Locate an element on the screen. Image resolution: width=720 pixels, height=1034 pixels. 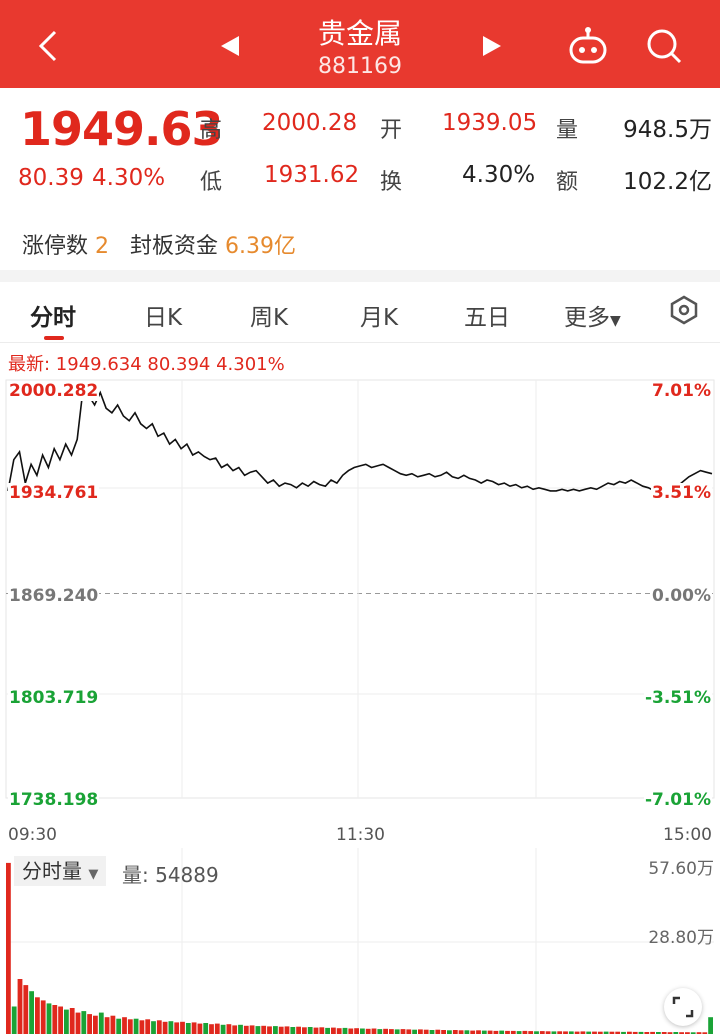
back-button is located at coordinates (48, 46).